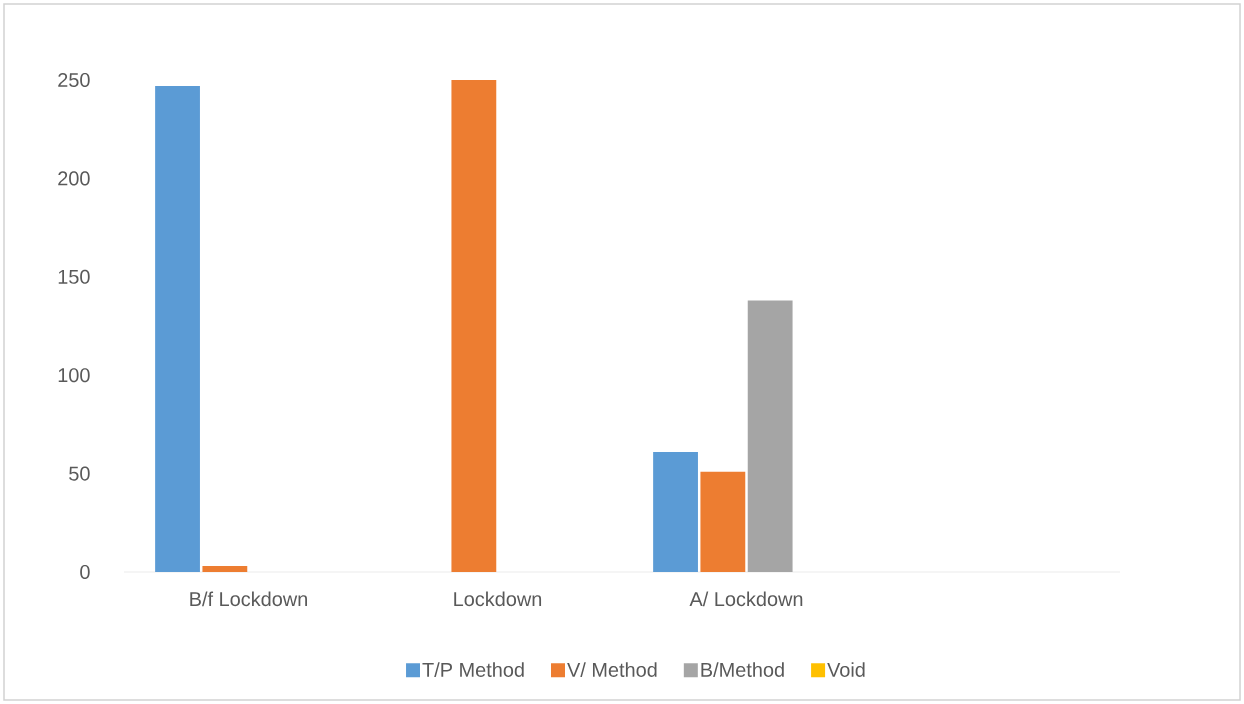 Image resolution: width=1244 pixels, height=704 pixels. Describe the element at coordinates (74, 375) in the screenshot. I see `y-tick-label: 100` at that location.